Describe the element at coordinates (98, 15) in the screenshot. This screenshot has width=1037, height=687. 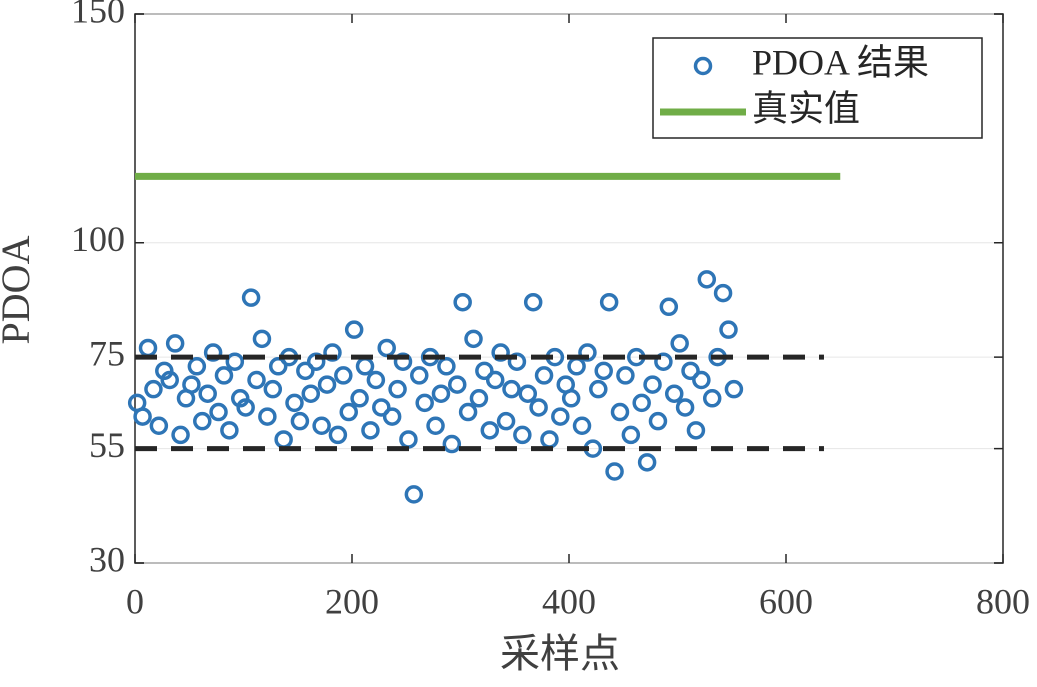
I see `y-tick-label: 150` at that location.